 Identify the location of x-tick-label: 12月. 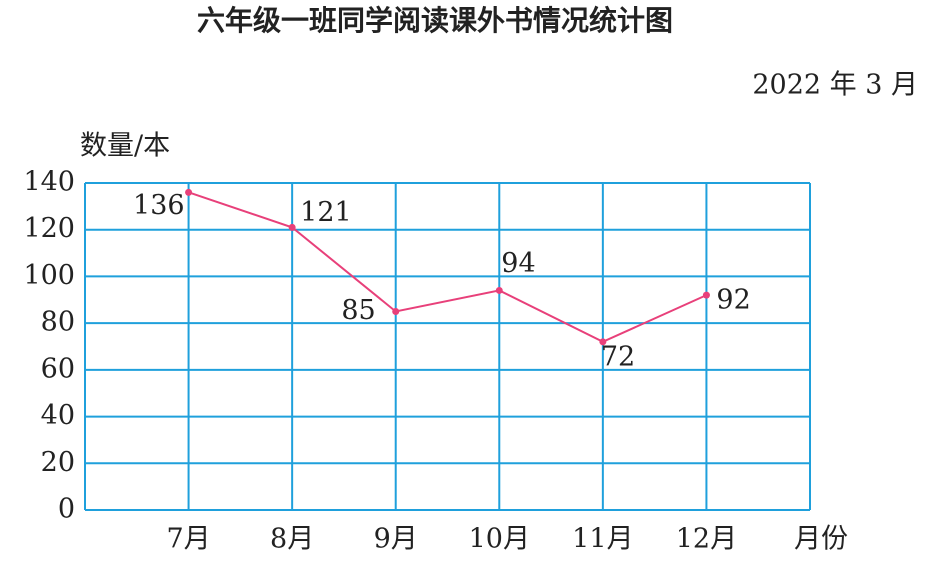
(706, 539).